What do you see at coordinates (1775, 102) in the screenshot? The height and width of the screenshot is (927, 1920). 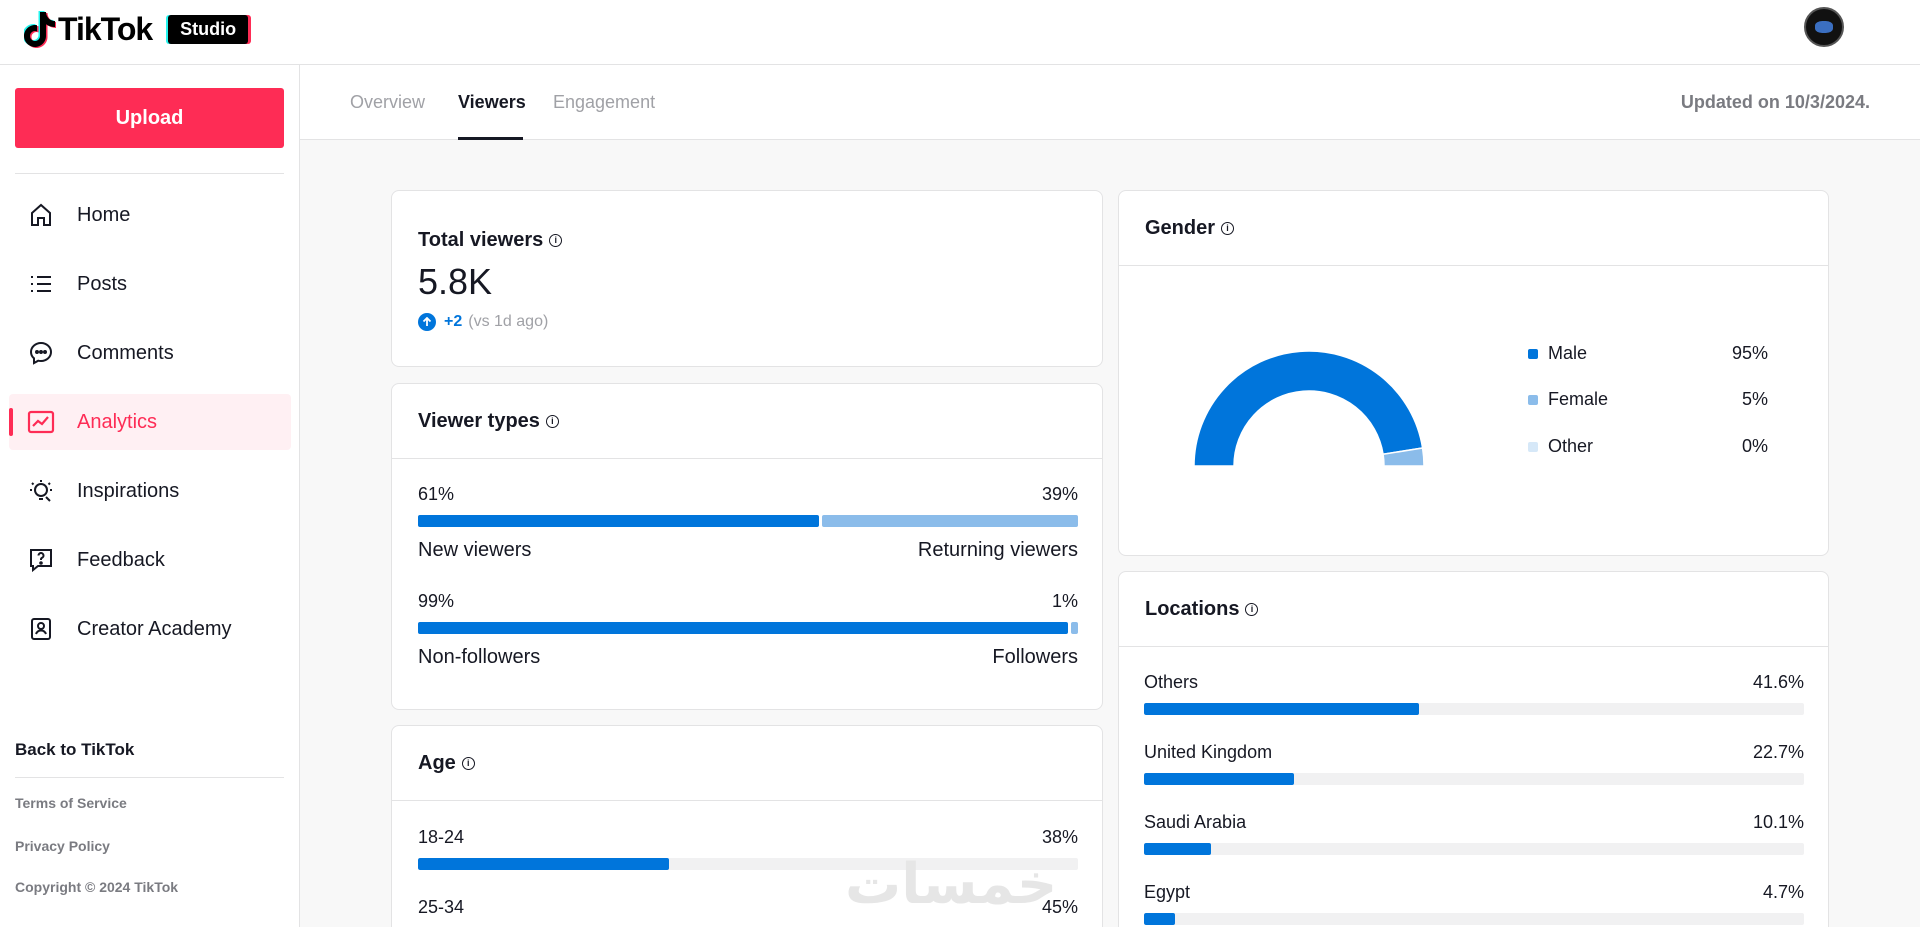 I see `updated-timestamp: Updated on 10/3/2024.` at bounding box center [1775, 102].